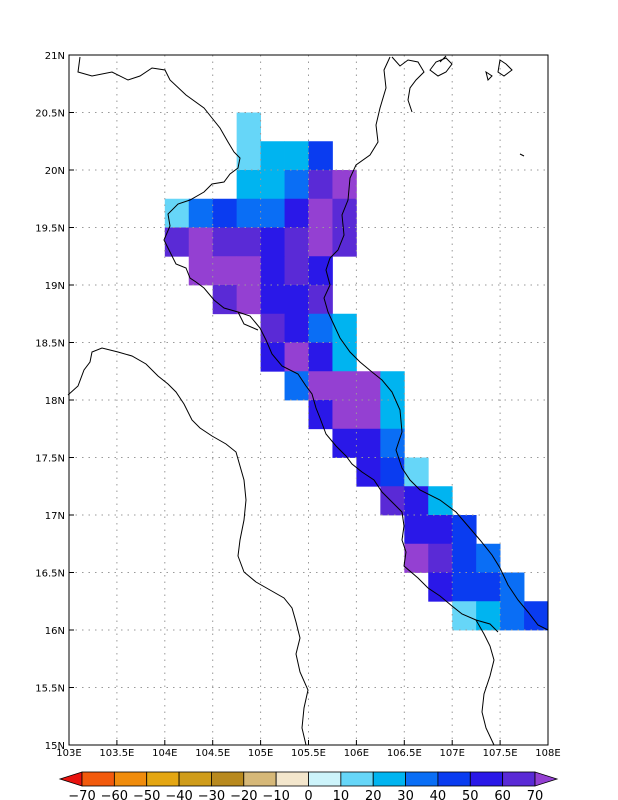  Describe the element at coordinates (50, 344) in the screenshot. I see `lat-tick-label: 18.5N` at that location.